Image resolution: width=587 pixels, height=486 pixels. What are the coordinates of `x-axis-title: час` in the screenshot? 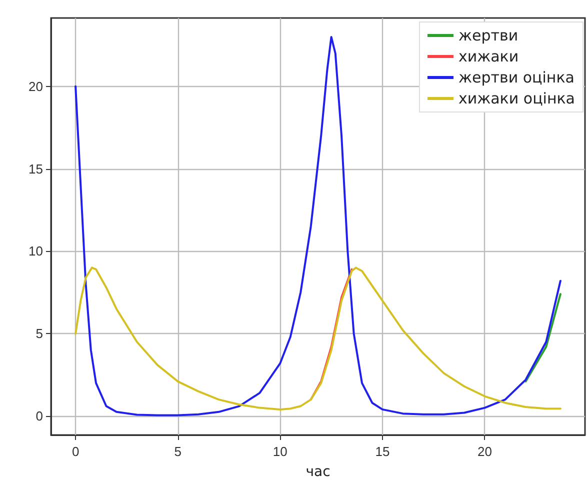 It's located at (318, 472).